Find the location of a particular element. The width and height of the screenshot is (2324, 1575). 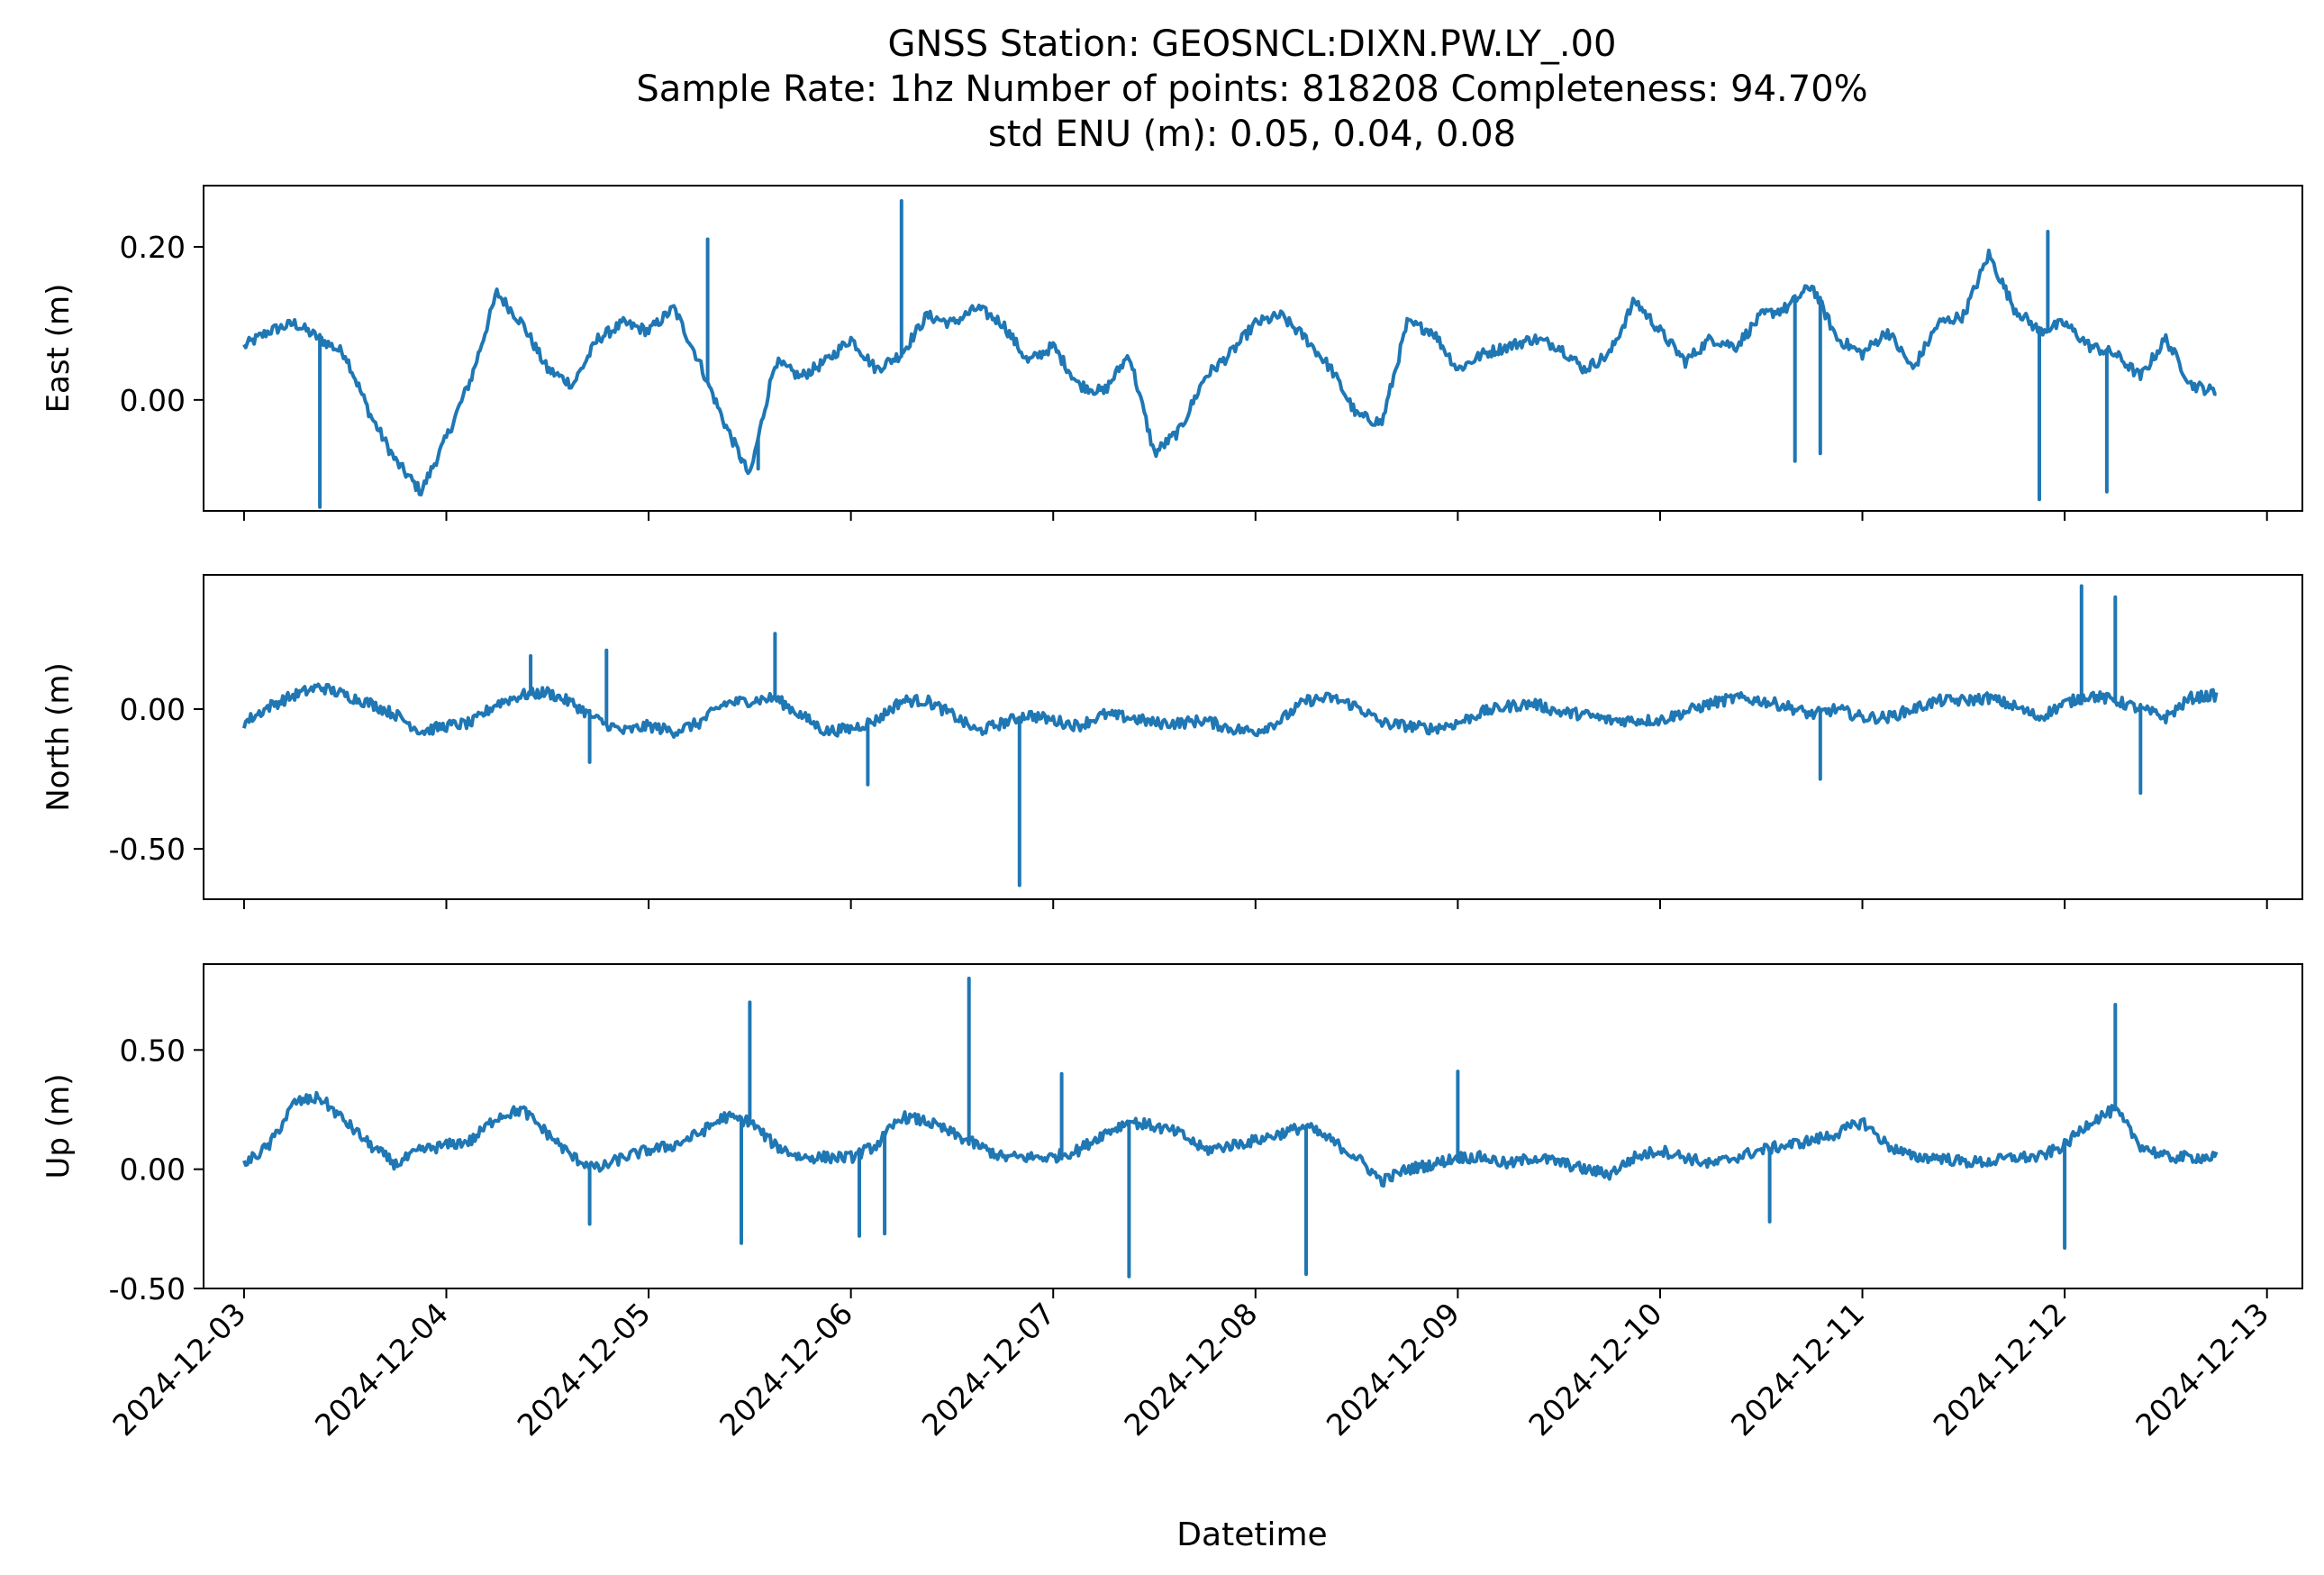

y-tick-label-2-1: 0.00 is located at coordinates (153, 1170).